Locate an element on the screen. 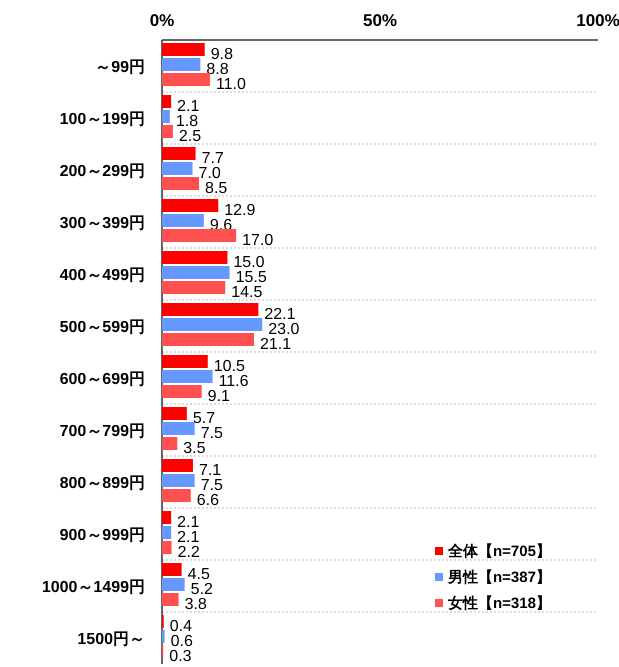 This screenshot has width=619, height=667. data-label: 7.0 is located at coordinates (209, 173).